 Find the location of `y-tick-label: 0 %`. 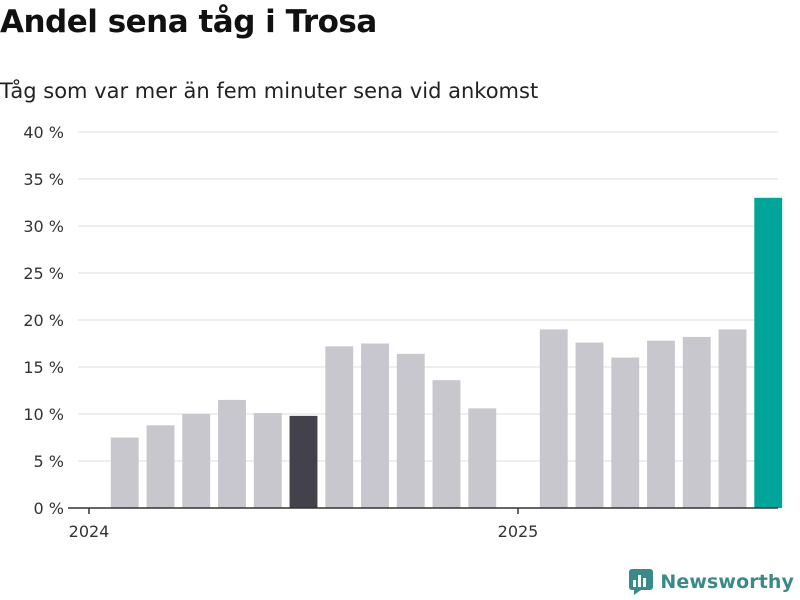

y-tick-label: 0 % is located at coordinates (49, 508).